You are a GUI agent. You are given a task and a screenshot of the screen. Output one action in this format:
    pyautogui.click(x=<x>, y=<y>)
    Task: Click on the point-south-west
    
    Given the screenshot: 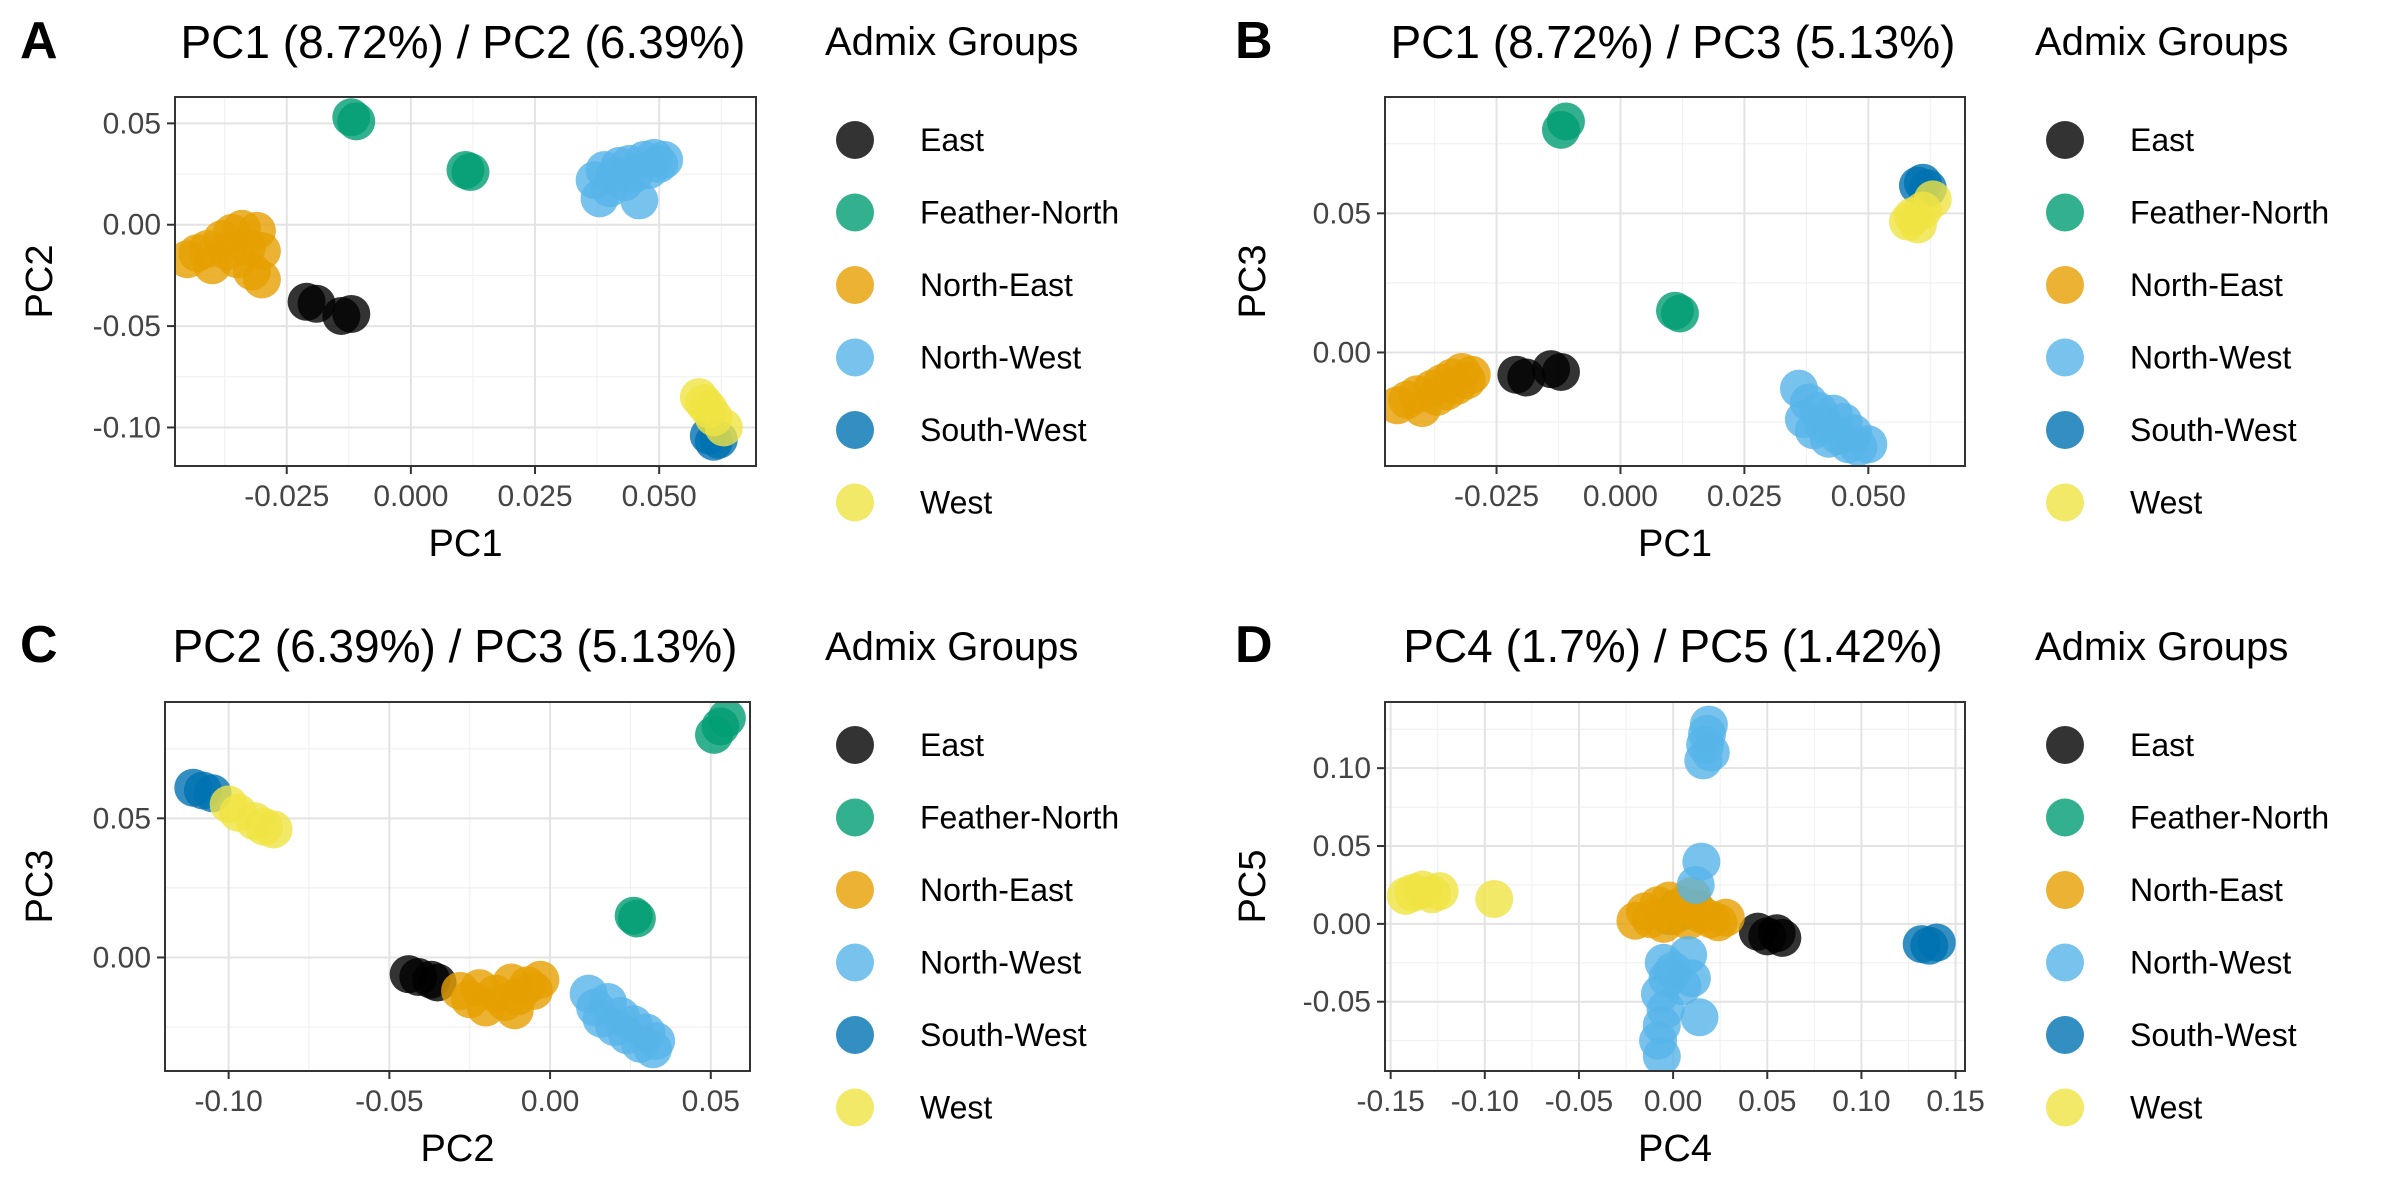 What is the action you would take?
    pyautogui.click(x=1936, y=942)
    